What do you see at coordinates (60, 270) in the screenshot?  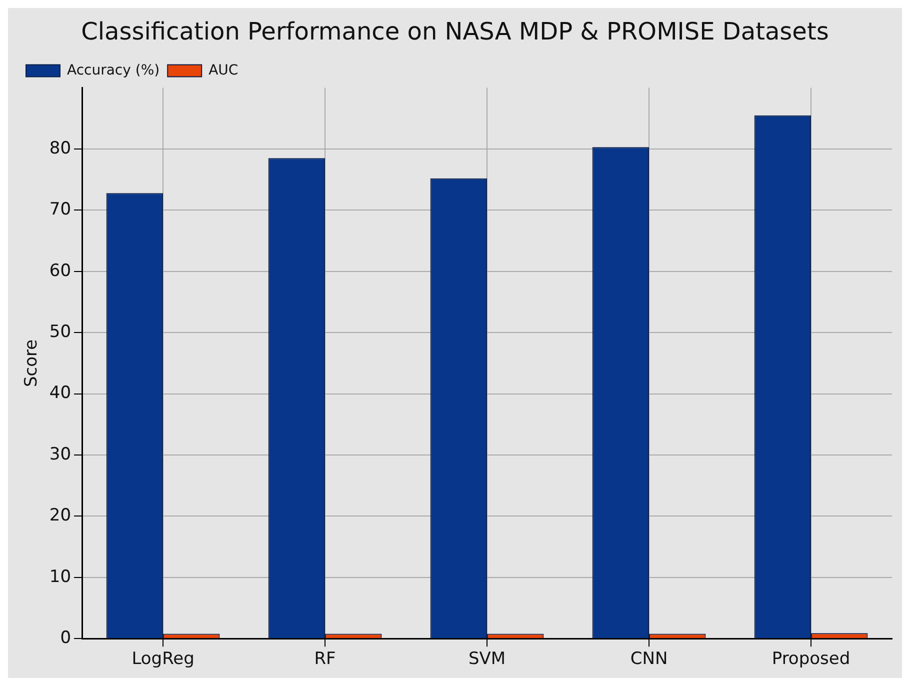 I see `y-tick-label: 60` at bounding box center [60, 270].